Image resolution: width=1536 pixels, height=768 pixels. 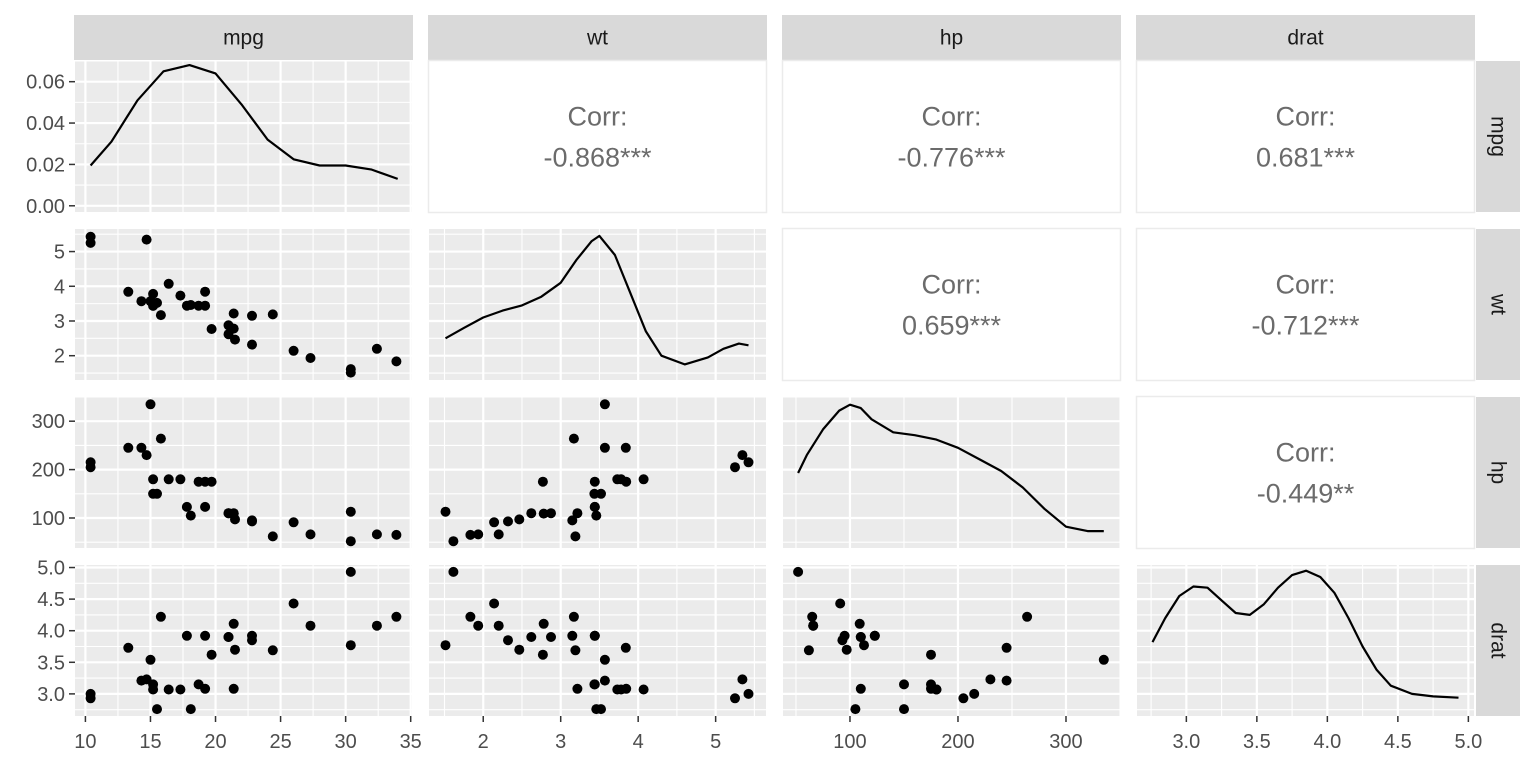 What do you see at coordinates (243, 640) in the screenshot?
I see `panel-drat-mpg` at bounding box center [243, 640].